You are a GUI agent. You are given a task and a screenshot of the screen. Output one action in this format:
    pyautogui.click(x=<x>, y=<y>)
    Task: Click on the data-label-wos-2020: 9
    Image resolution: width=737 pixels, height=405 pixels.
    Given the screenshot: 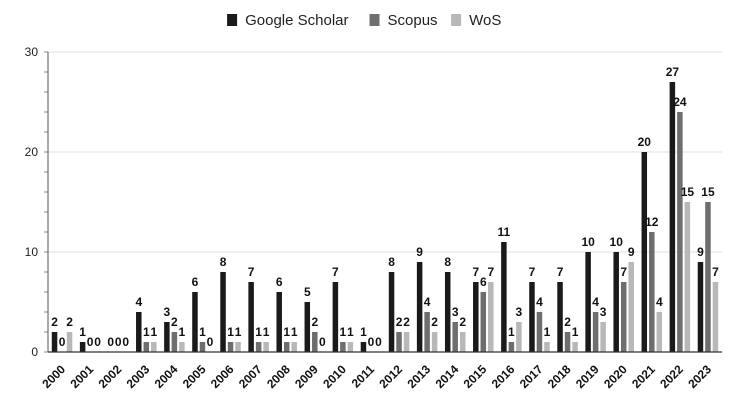 What is the action you would take?
    pyautogui.click(x=631, y=252)
    